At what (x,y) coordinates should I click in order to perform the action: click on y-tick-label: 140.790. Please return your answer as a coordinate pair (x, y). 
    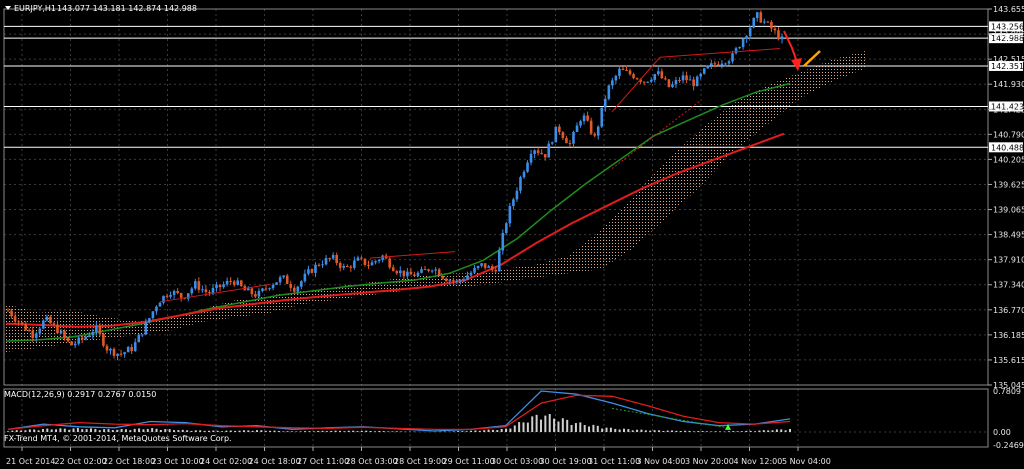
    Looking at the image, I should click on (1008, 134).